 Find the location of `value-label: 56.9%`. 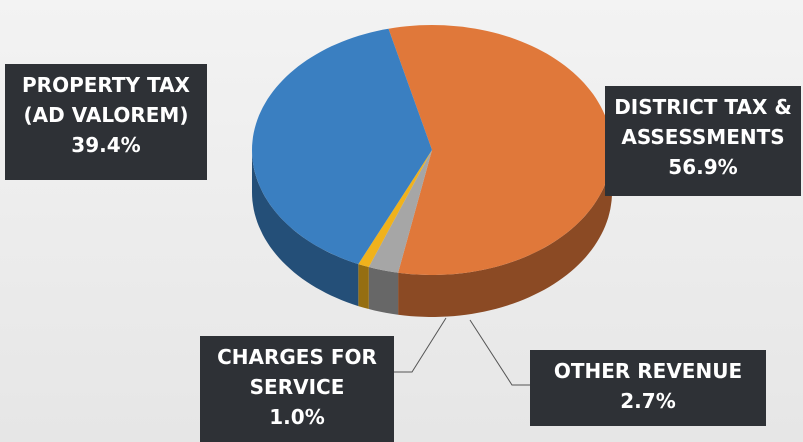

value-label: 56.9% is located at coordinates (703, 167).